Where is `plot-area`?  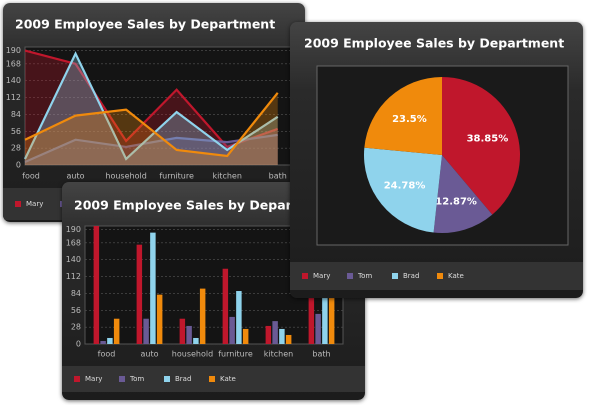
plot-area is located at coordinates (164, 106).